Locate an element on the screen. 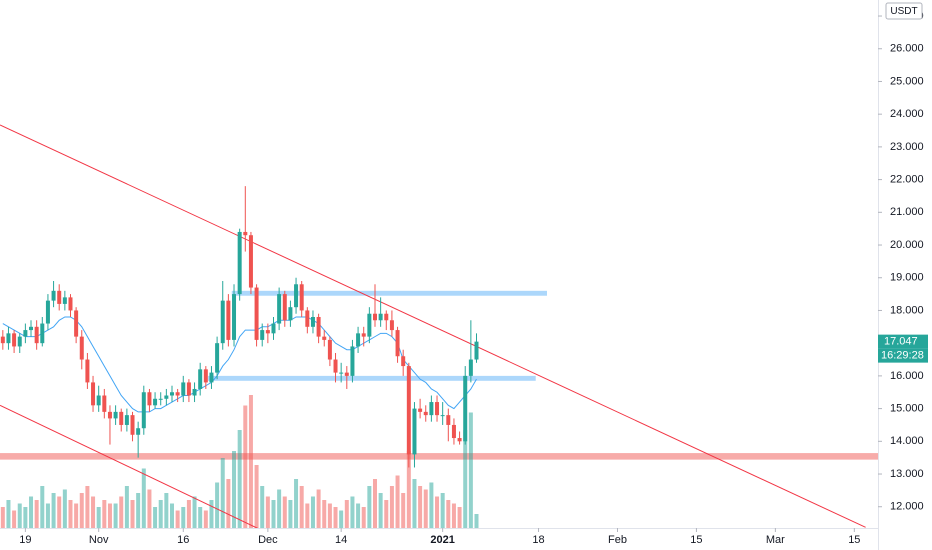 The width and height of the screenshot is (932, 550). y-tick-label: 16.000 is located at coordinates (907, 376).